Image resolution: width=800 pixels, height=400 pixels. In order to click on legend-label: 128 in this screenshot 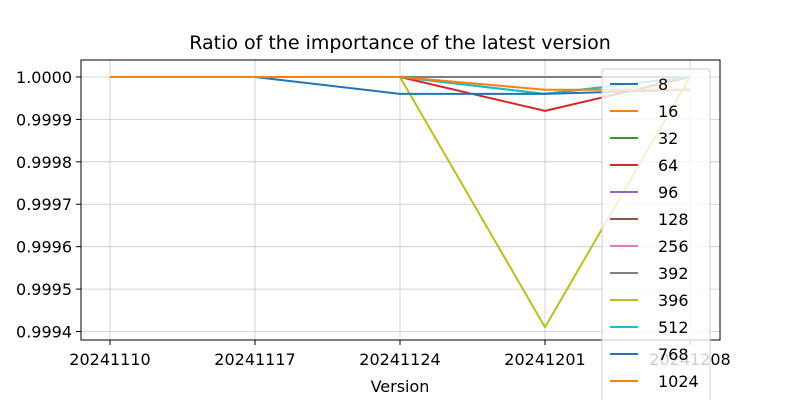, I will do `click(673, 219)`.